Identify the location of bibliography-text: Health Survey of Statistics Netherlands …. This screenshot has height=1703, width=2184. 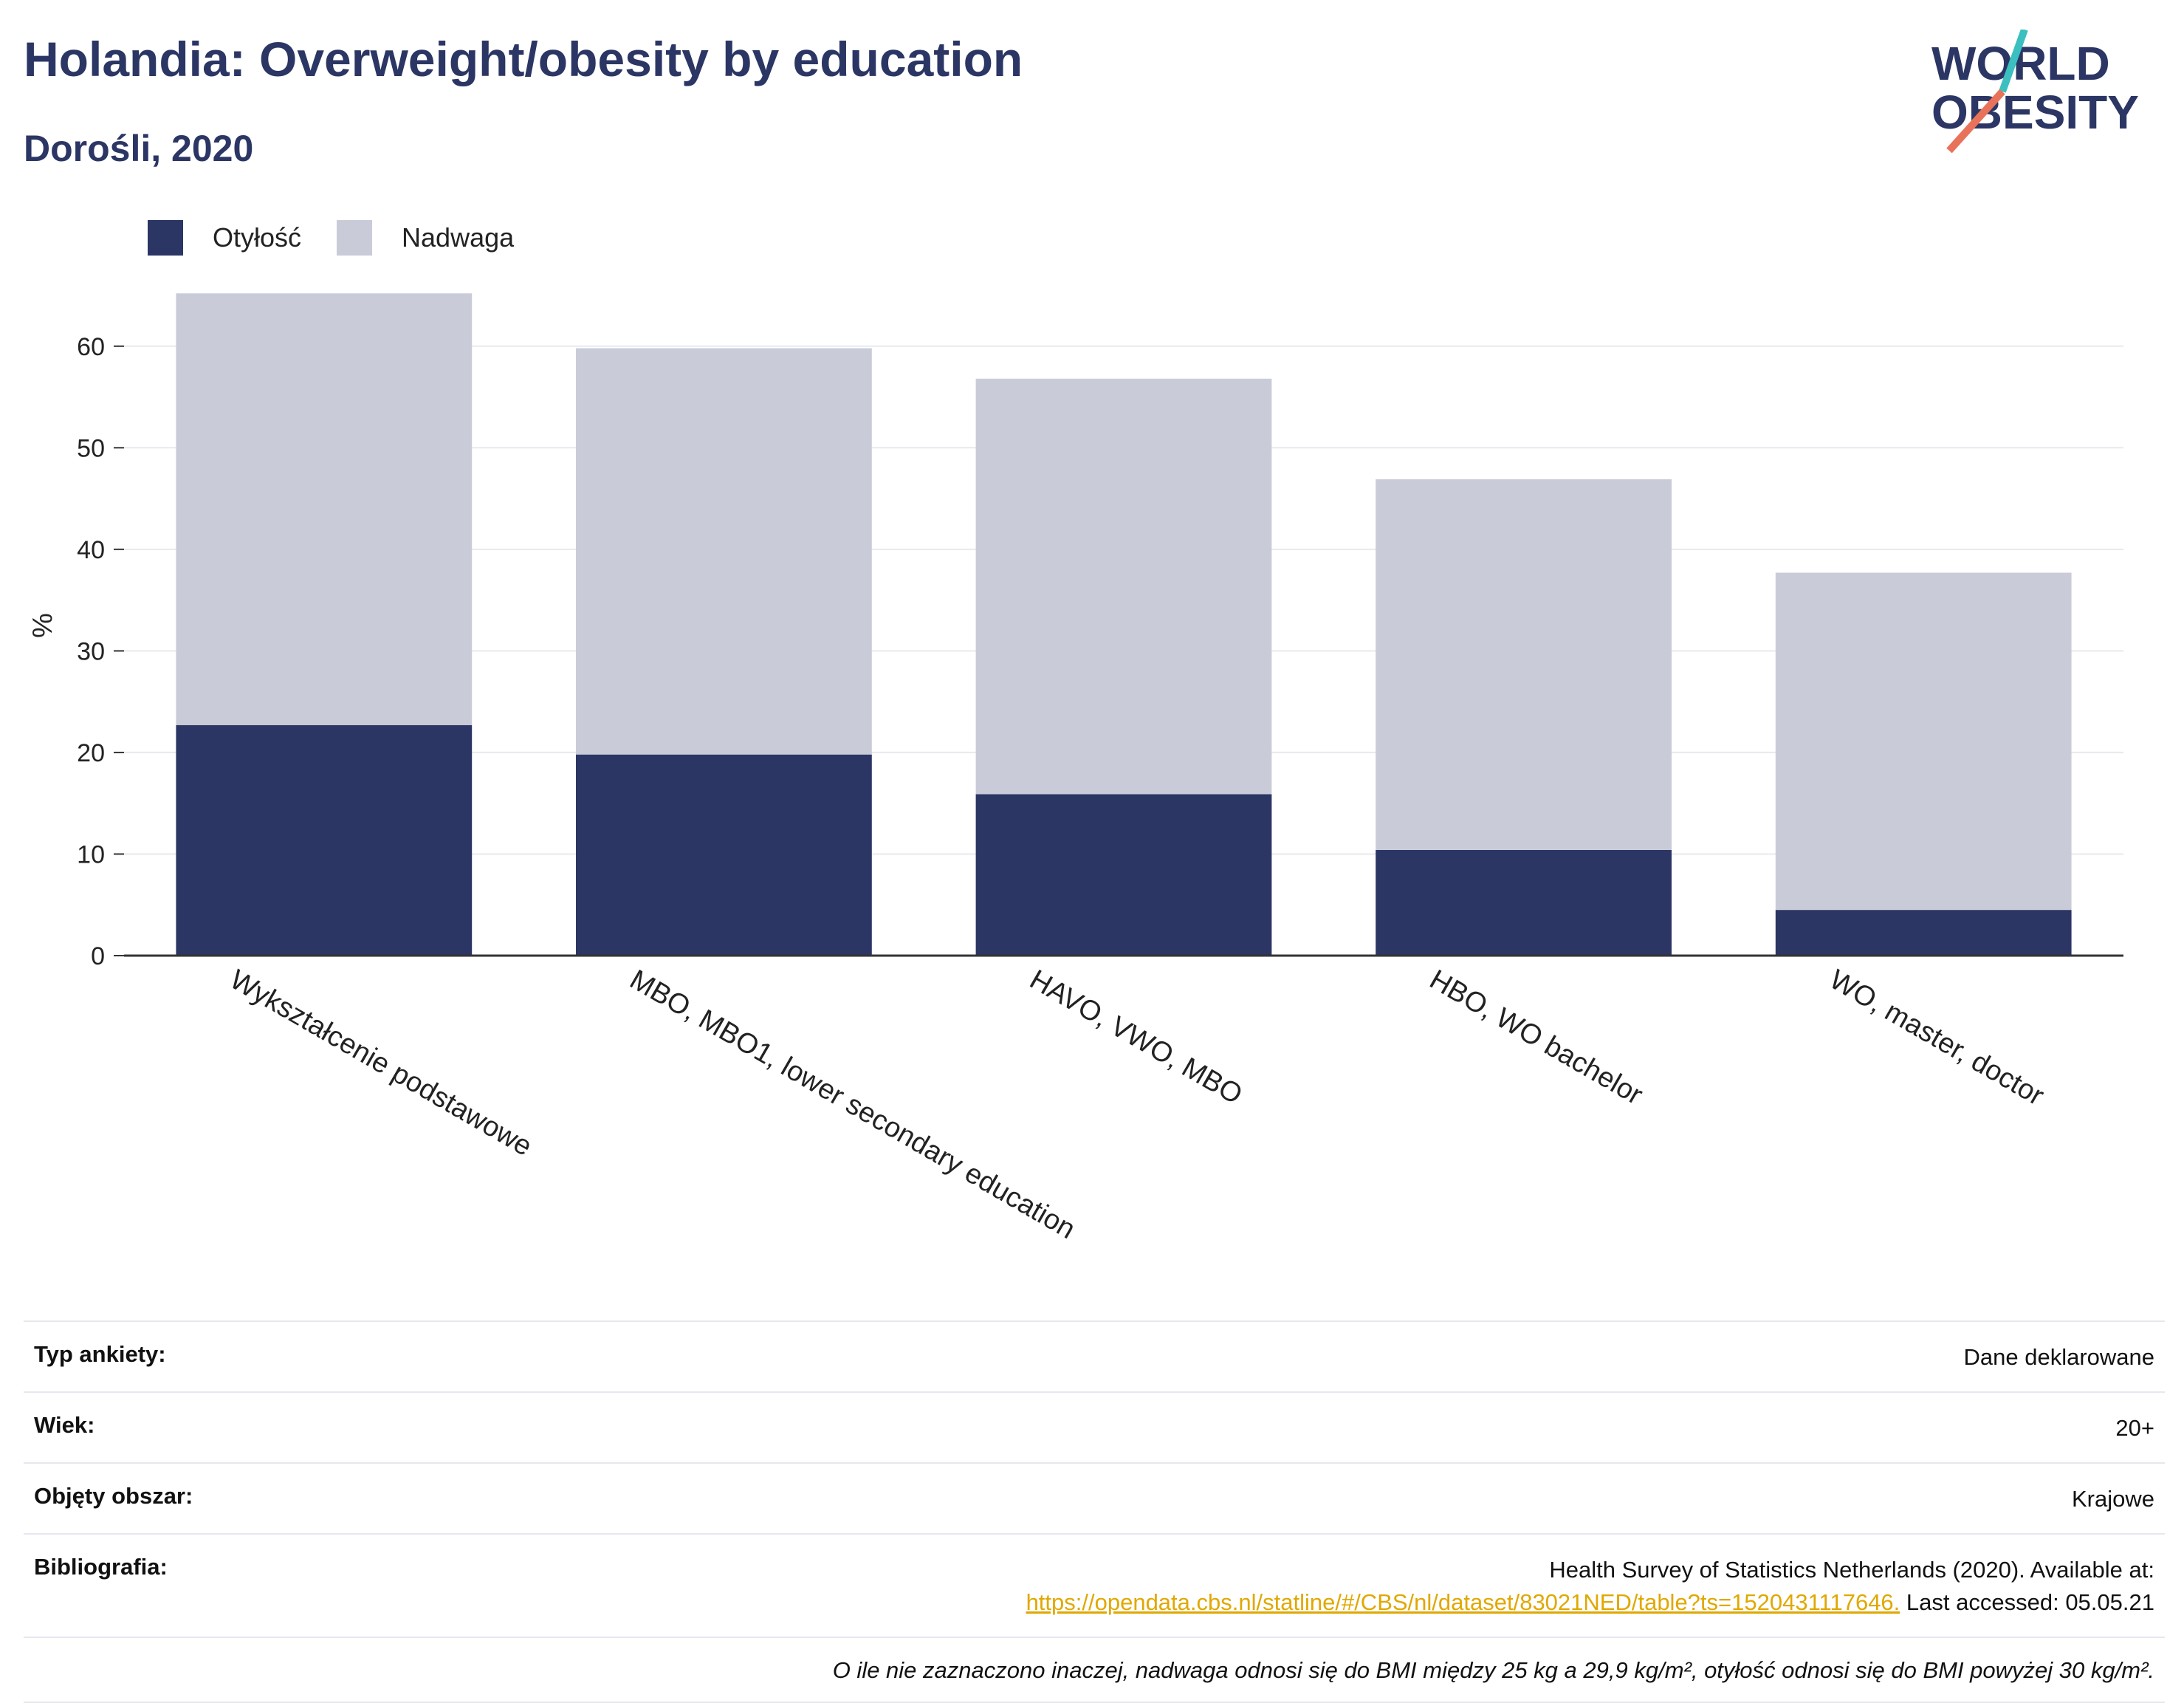
(1852, 1570).